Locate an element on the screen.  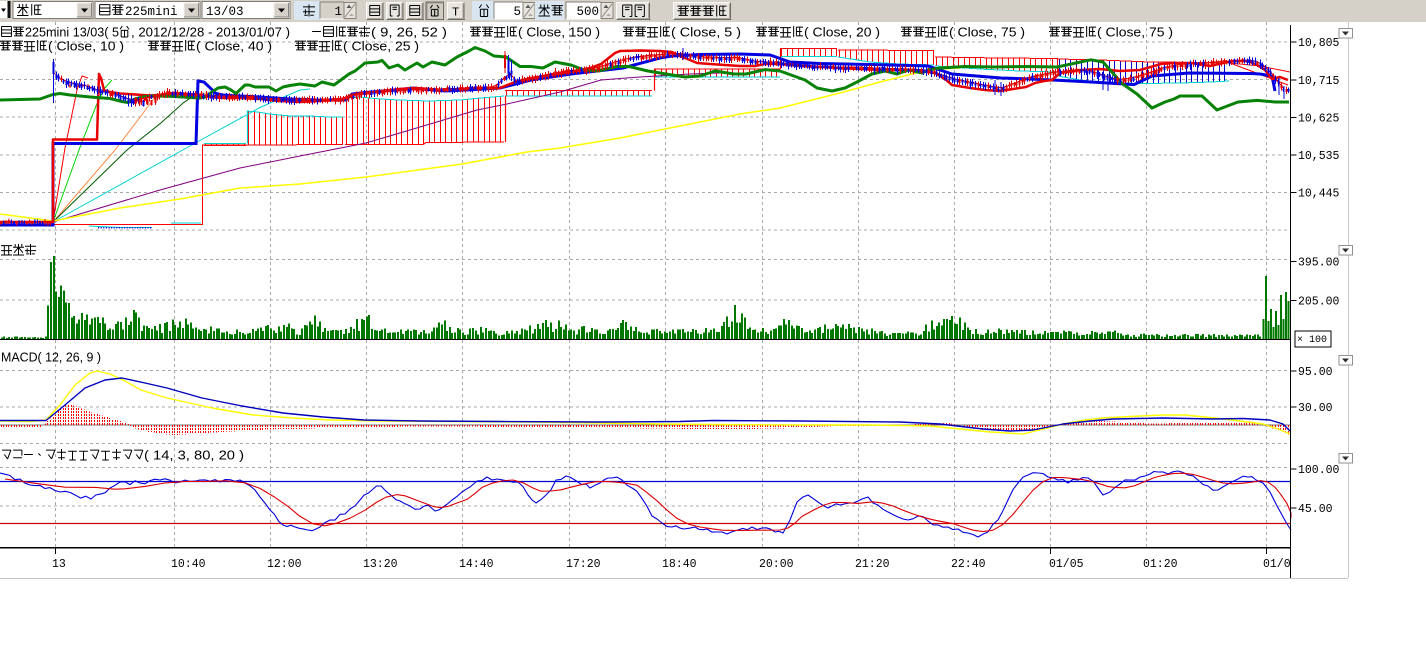
svg-text: ( Close, 150 ) is located at coordinates (559, 33).